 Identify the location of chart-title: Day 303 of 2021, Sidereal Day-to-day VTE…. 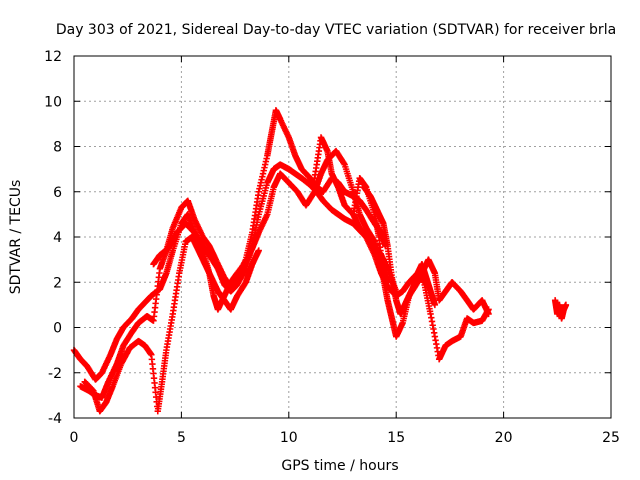
(336, 30).